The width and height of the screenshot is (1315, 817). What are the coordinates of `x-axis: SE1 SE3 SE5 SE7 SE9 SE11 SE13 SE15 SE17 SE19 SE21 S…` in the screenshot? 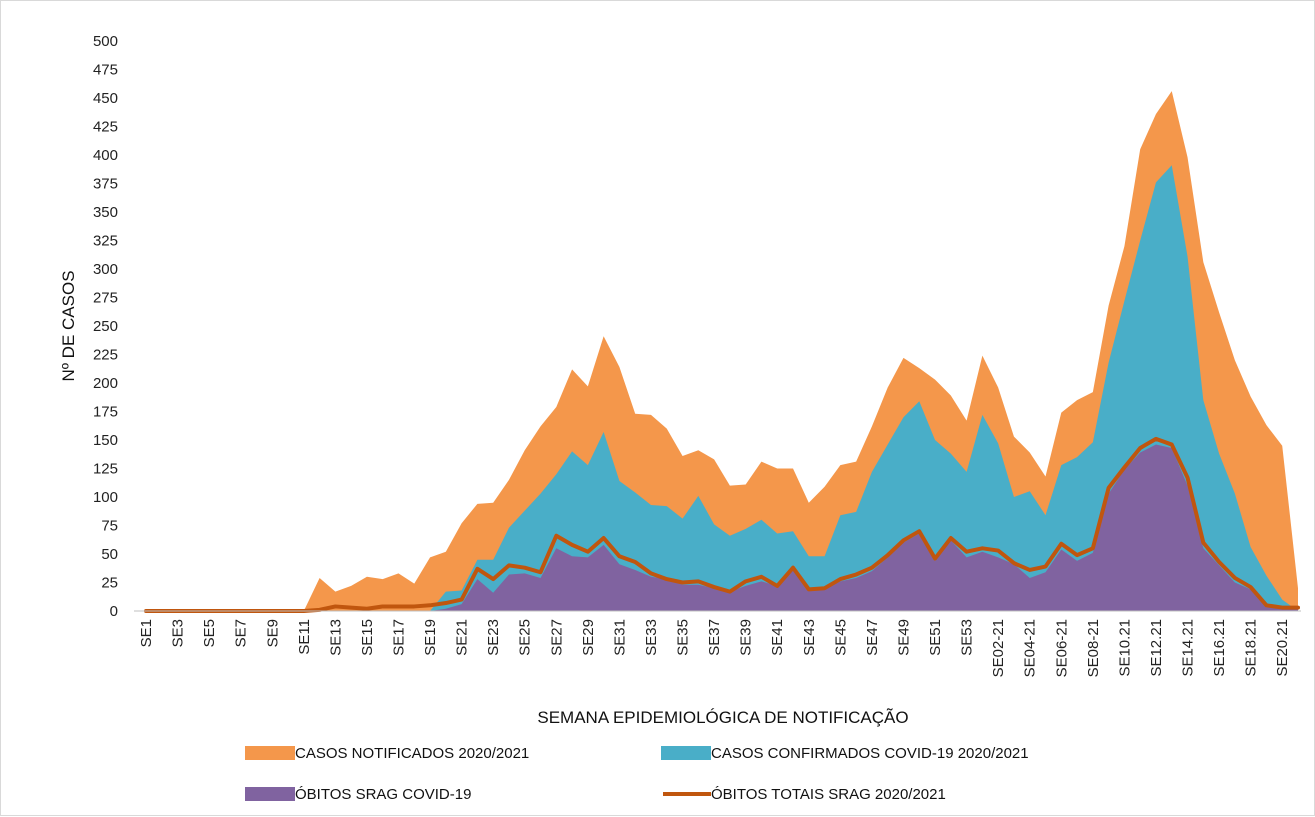 It's located at (717, 643).